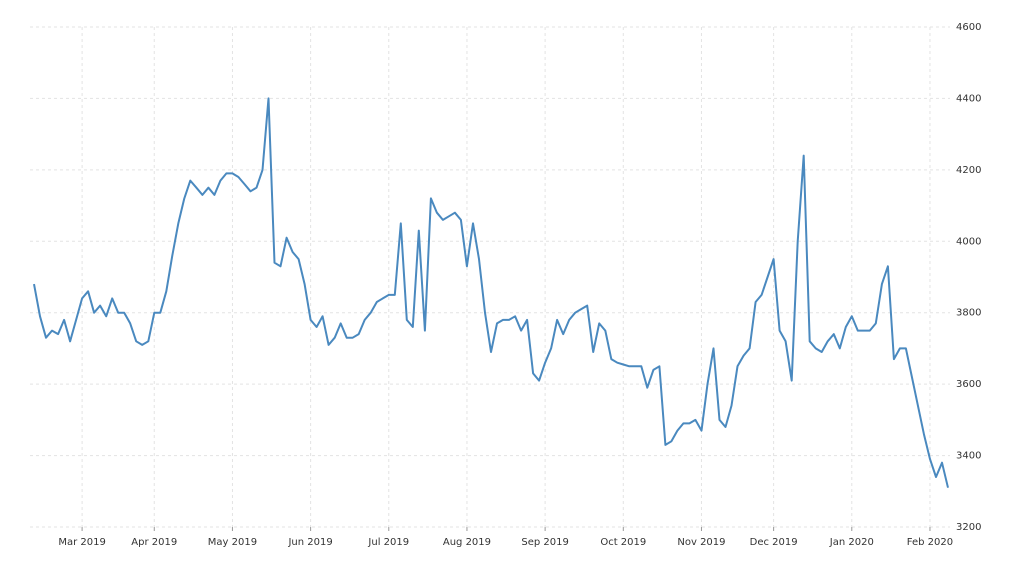 The image size is (1024, 576). I want to click on y-tick-label: 3400, so click(968, 456).